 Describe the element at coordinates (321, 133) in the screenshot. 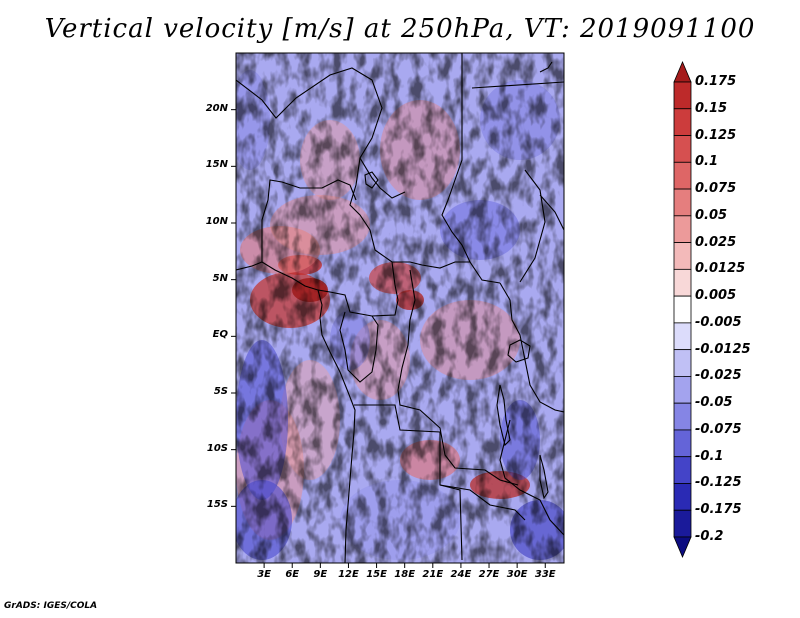

I see `border-sahara-north` at that location.